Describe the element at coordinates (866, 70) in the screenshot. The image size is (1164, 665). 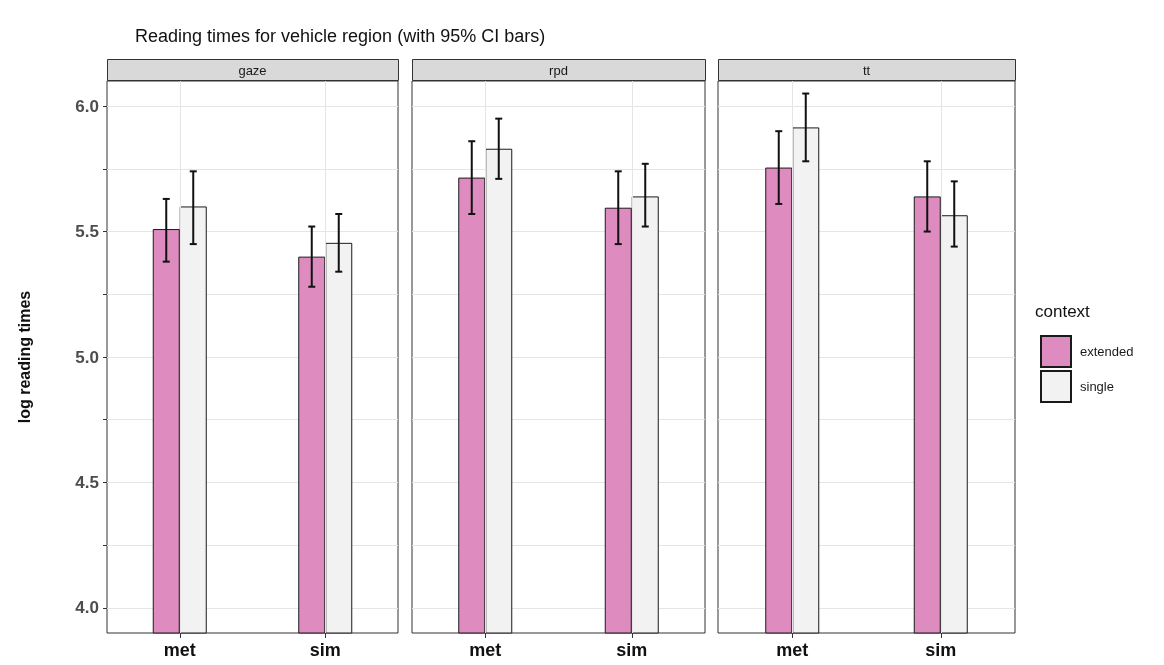
I see `chart-subtitle: tt` at that location.